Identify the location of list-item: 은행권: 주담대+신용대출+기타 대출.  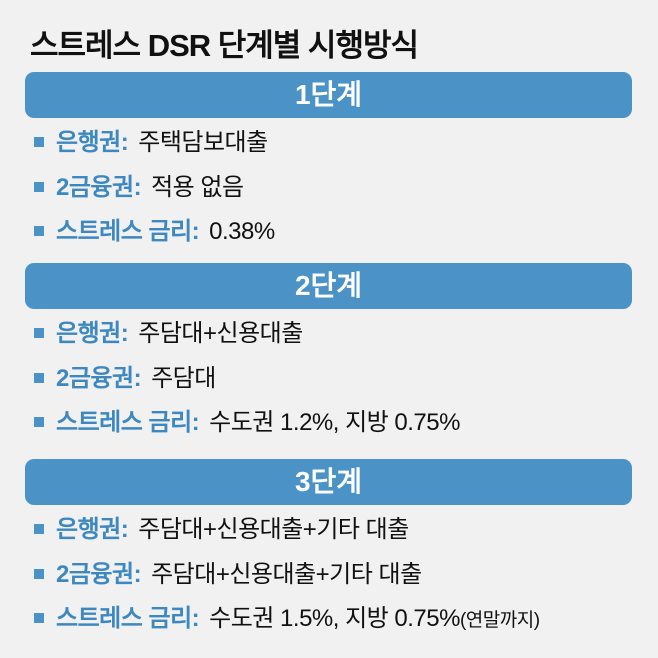
(221, 530).